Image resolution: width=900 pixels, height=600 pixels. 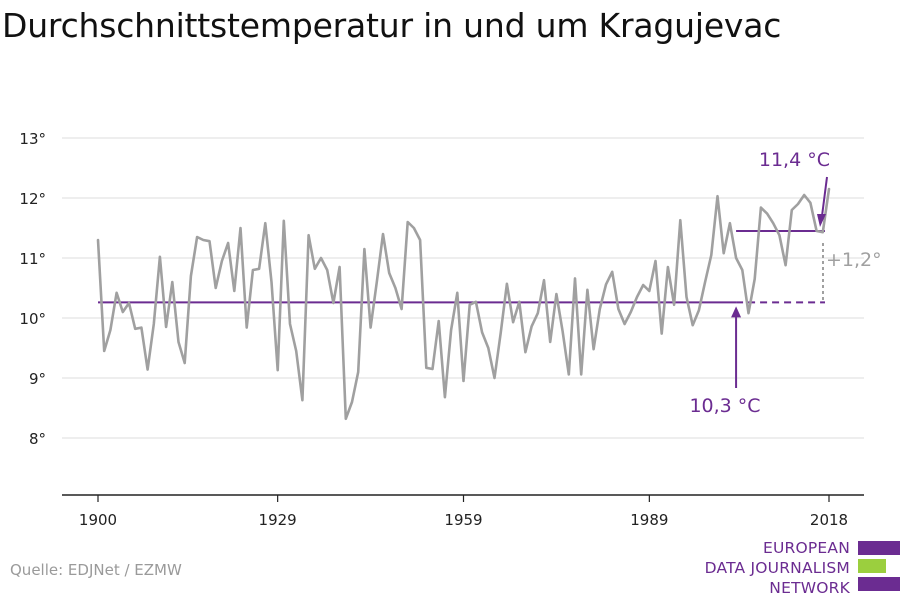 I want to click on logo-line-european: EUROPEAN, so click(x=806, y=548).